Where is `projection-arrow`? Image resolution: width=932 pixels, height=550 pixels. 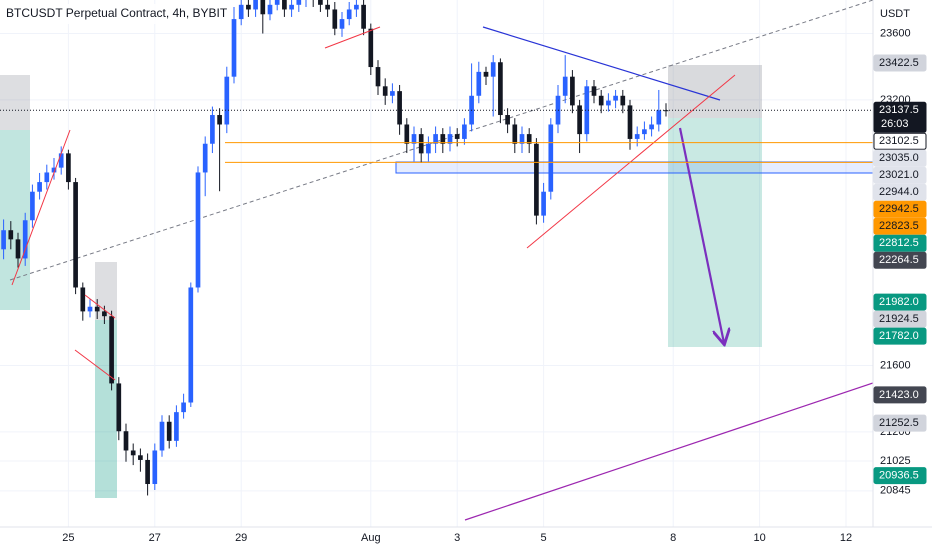 projection-arrow is located at coordinates (701, 235).